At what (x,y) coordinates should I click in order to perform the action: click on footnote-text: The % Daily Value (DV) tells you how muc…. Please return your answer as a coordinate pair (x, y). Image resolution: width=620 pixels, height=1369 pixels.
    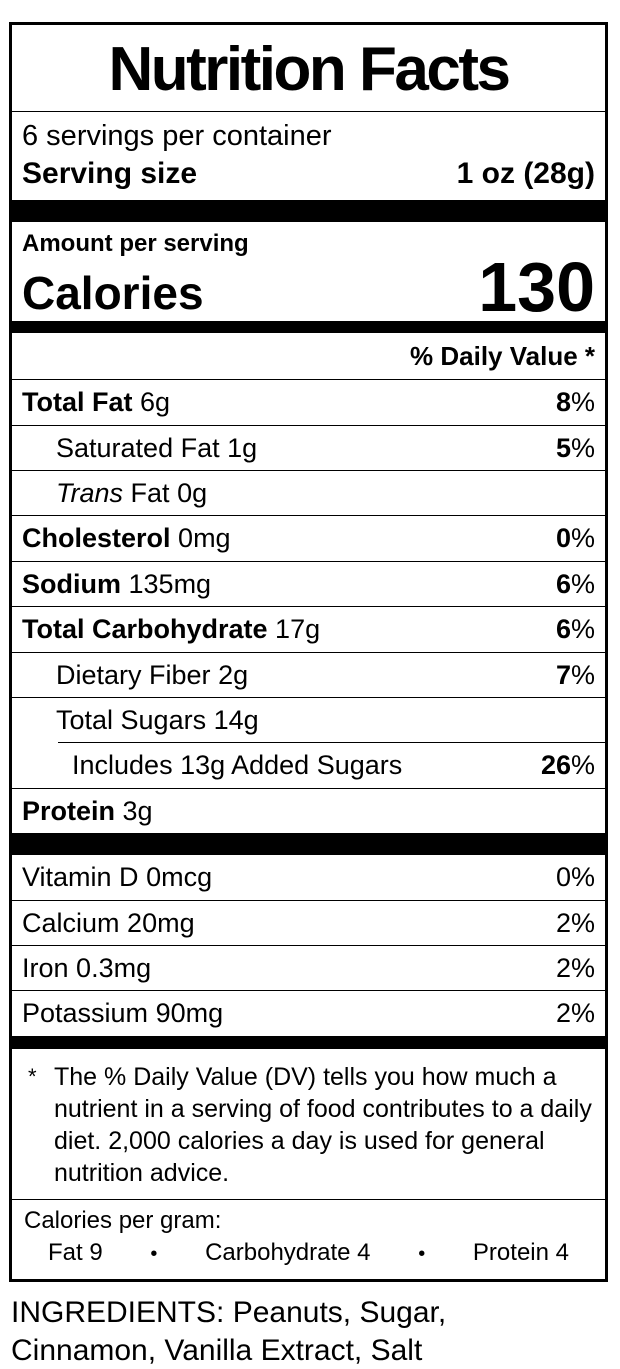
    Looking at the image, I should click on (323, 1124).